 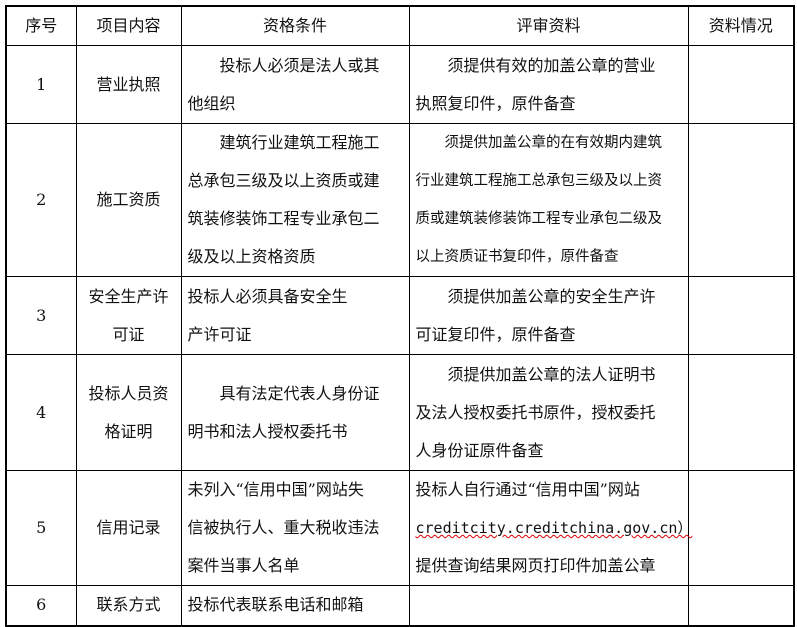 I want to click on cell-item: 施工资质, so click(x=128, y=200).